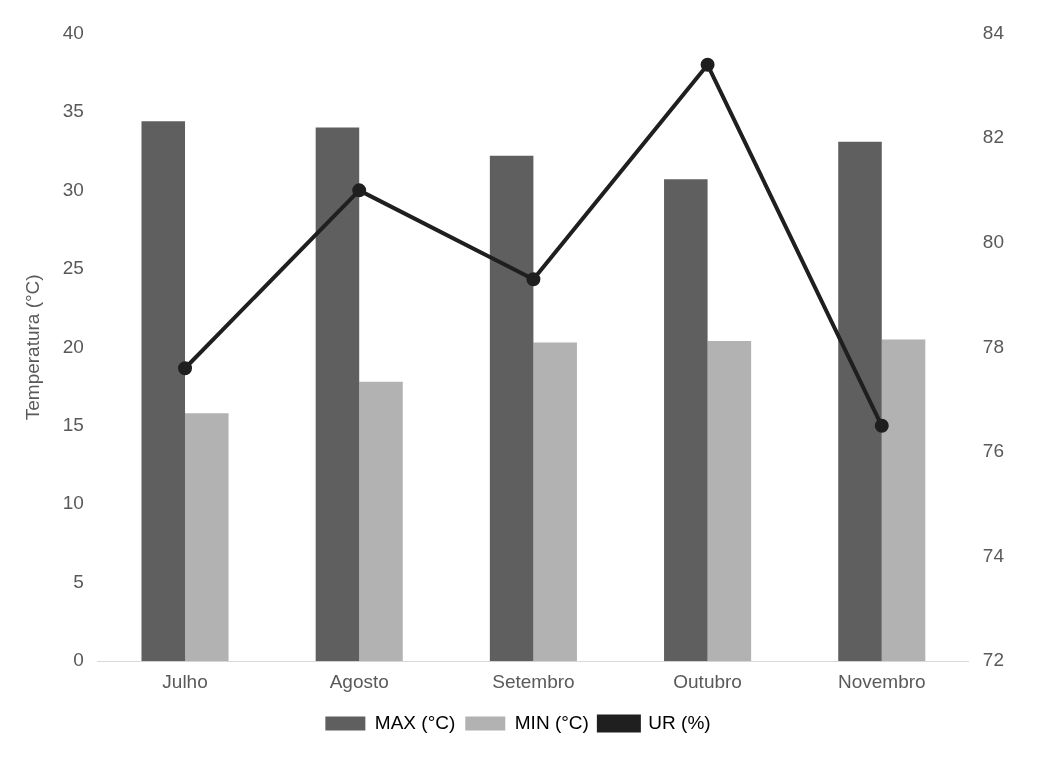 The image size is (1039, 758). I want to click on y-tick-label: 25, so click(73, 268).